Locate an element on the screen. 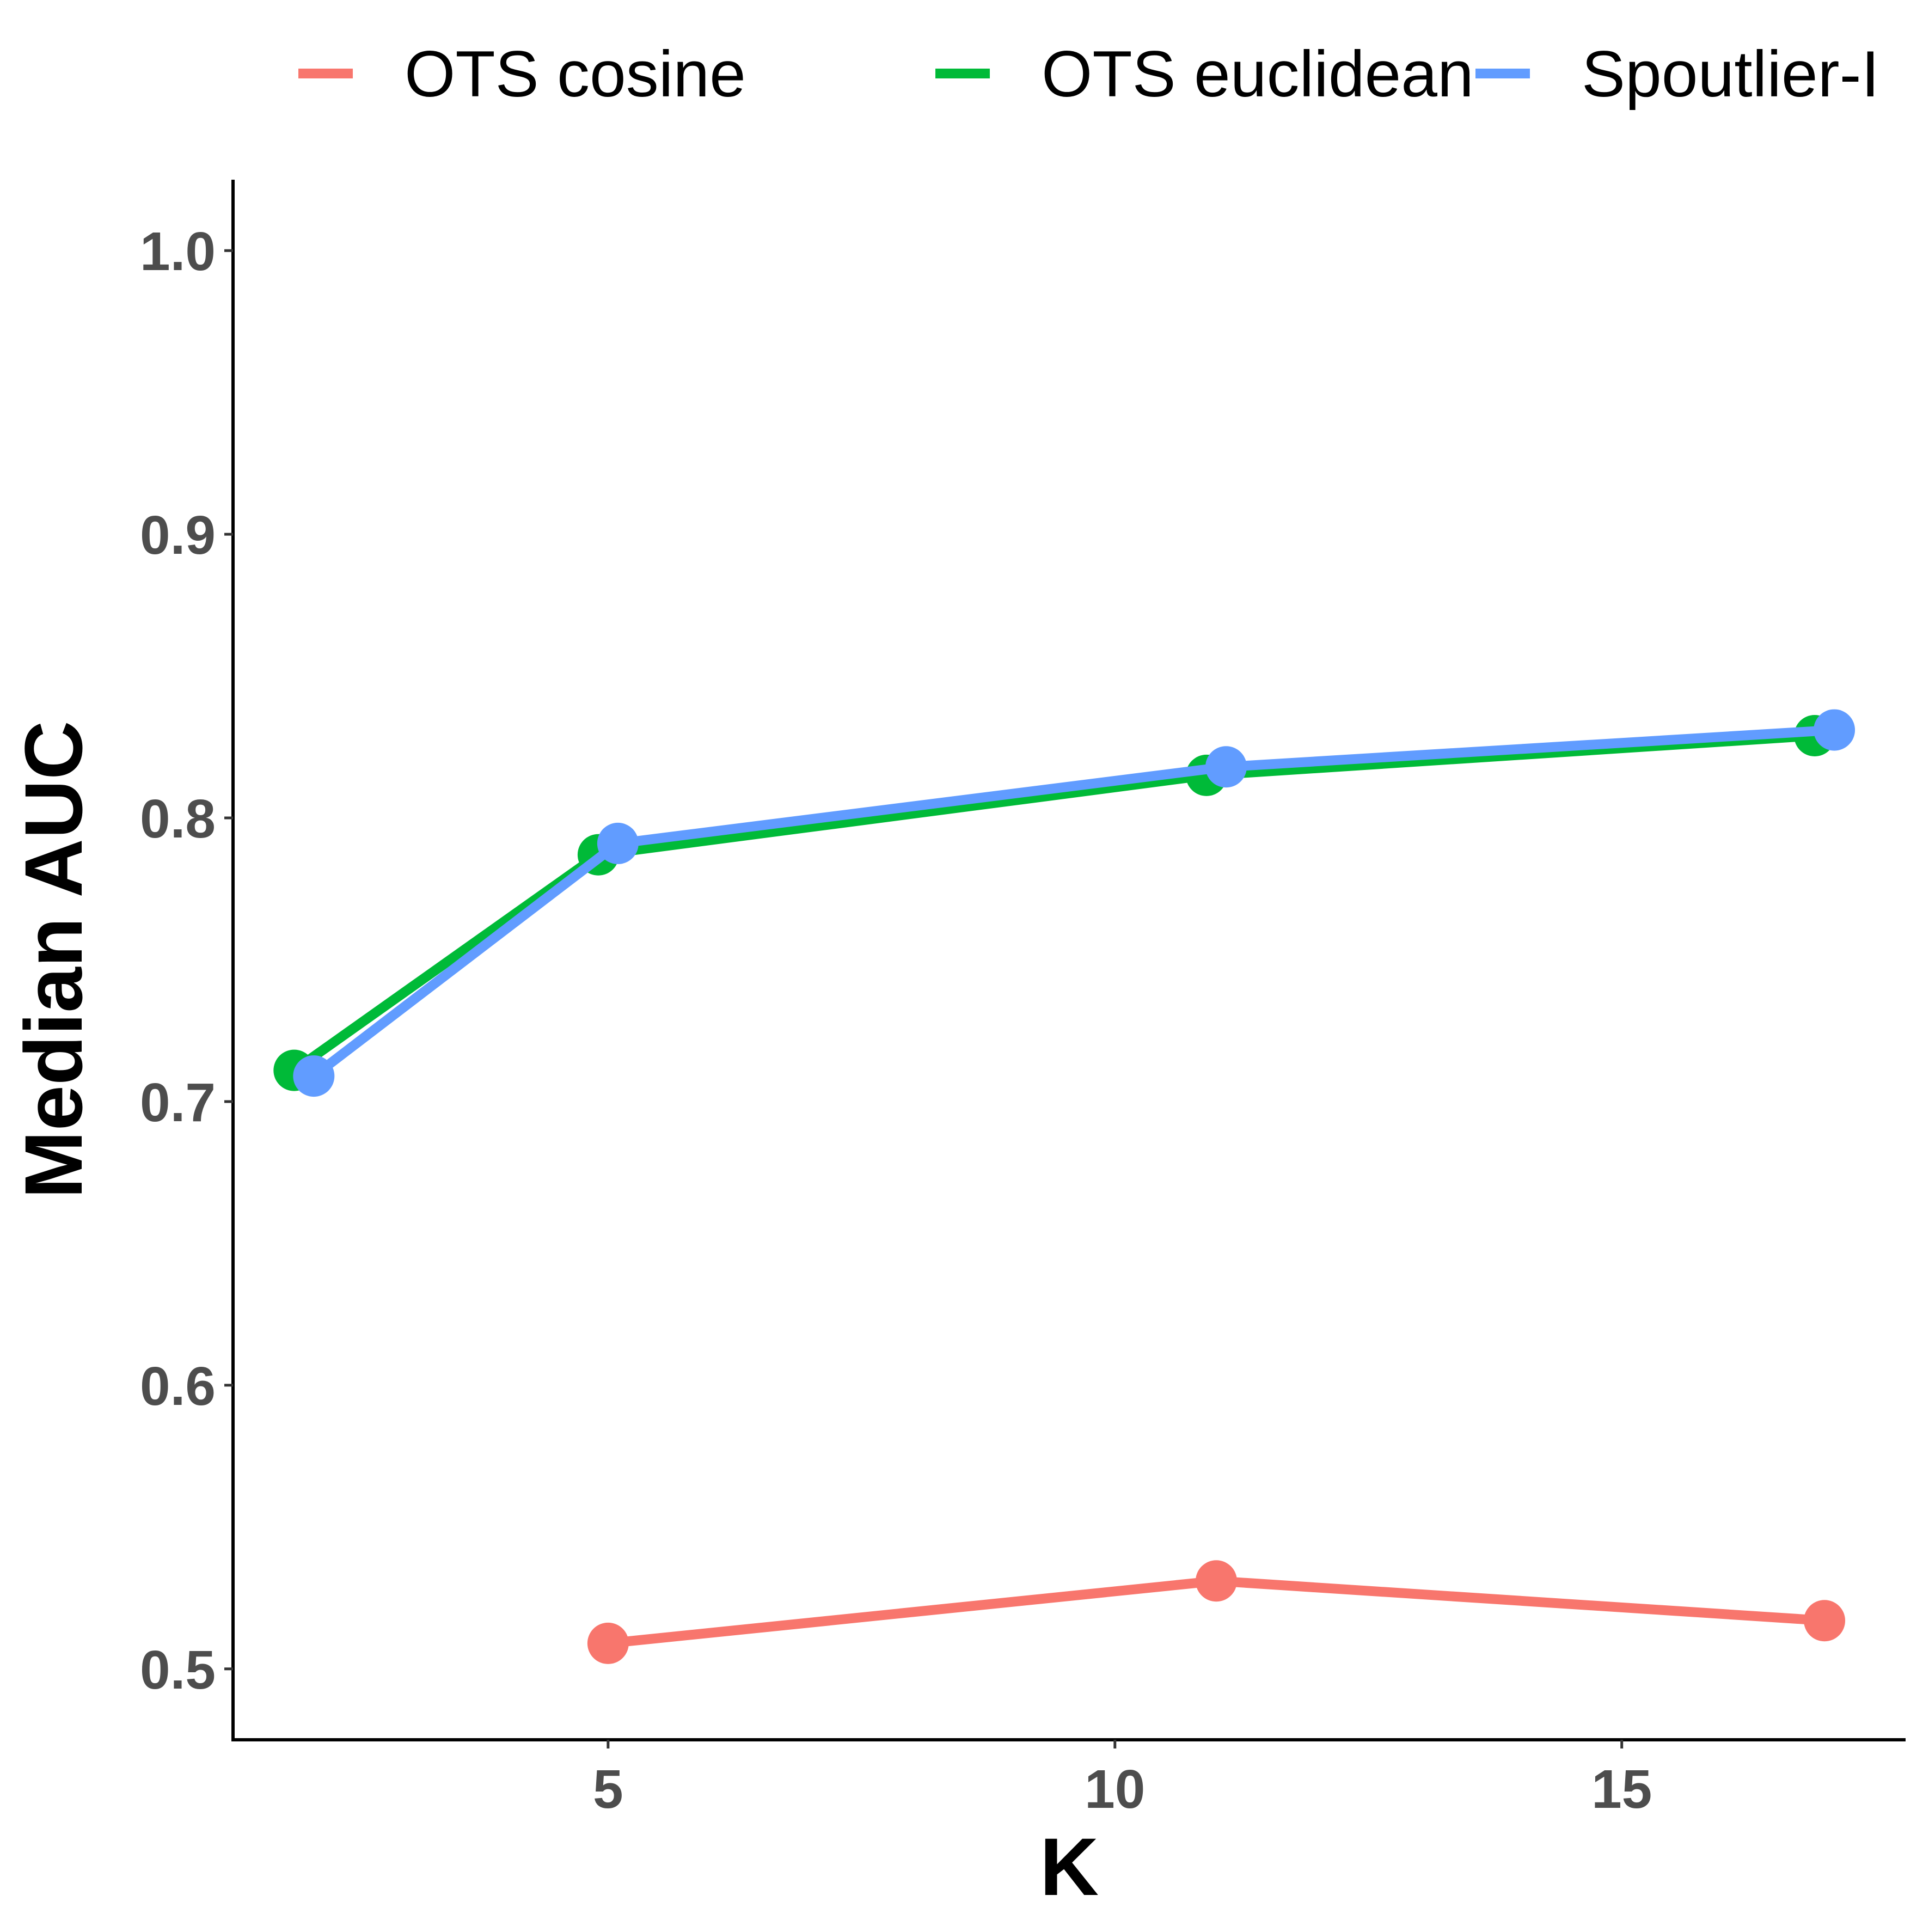 The height and width of the screenshot is (1932, 1929). y-tick-label: 0.8 is located at coordinates (178, 819).